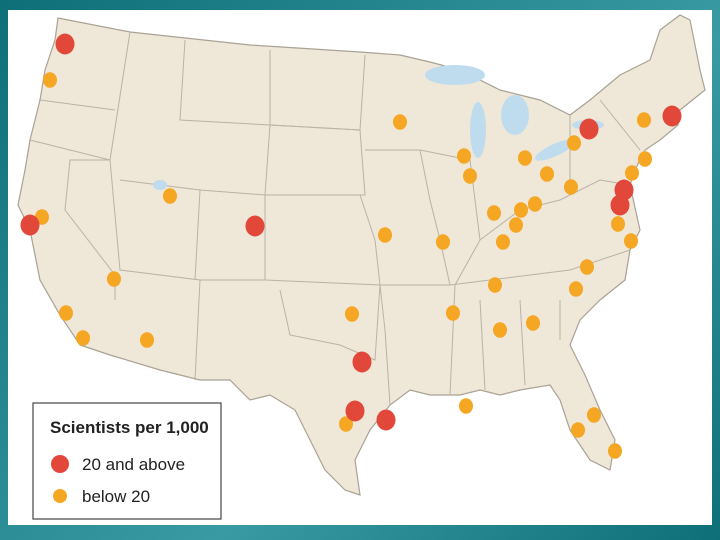  I want to click on legend-label: below 20, so click(116, 496).